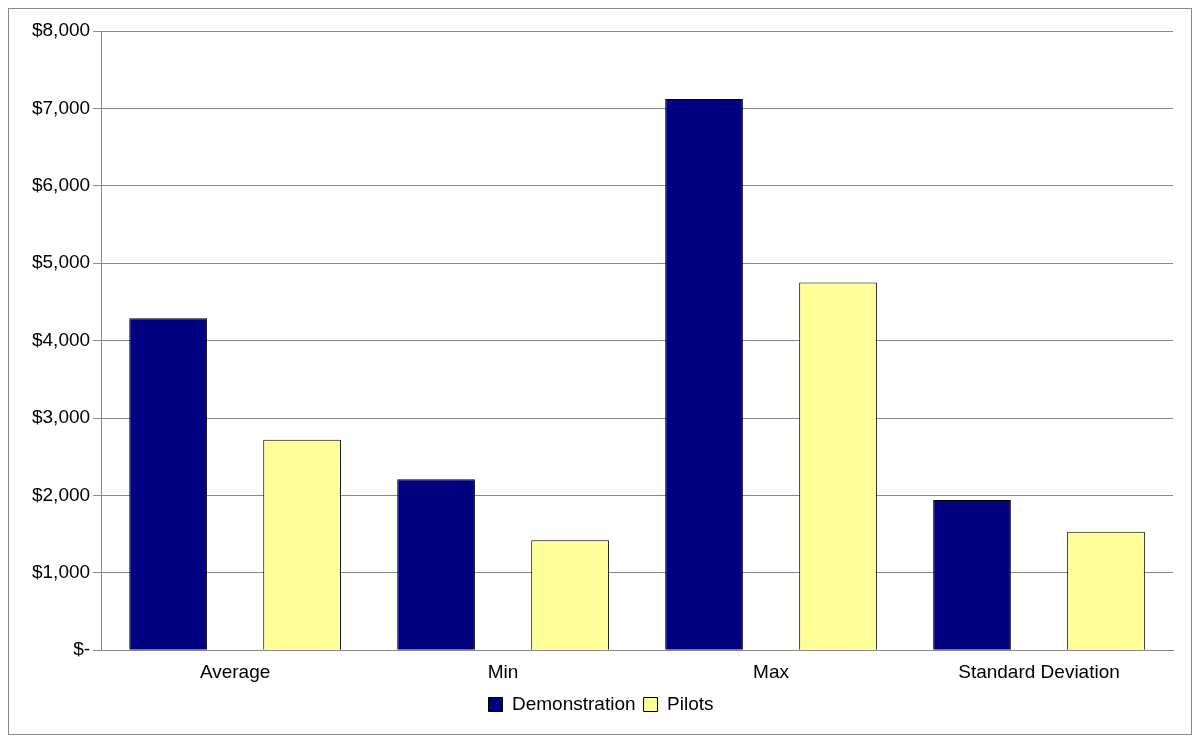 This screenshot has width=1202, height=745. Describe the element at coordinates (82, 649) in the screenshot. I see `y-tick-label: $-` at that location.